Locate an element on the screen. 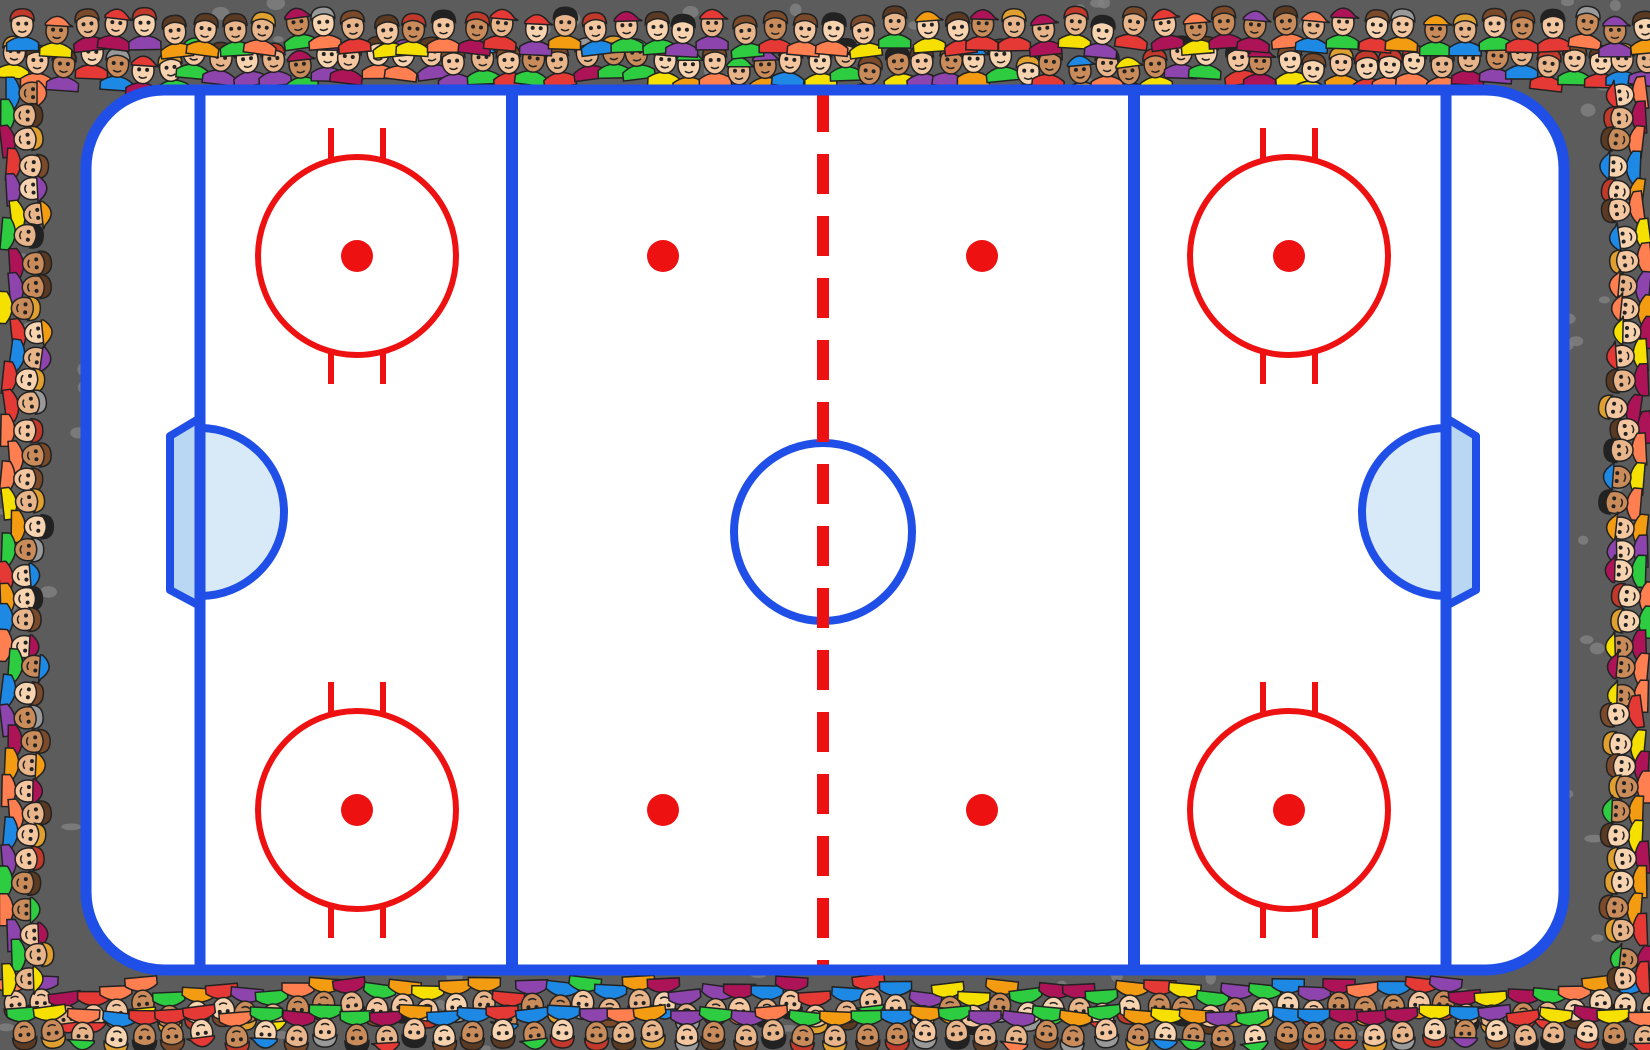 The image size is (1650, 1050). left-goal-area is located at coordinates (227, 512).